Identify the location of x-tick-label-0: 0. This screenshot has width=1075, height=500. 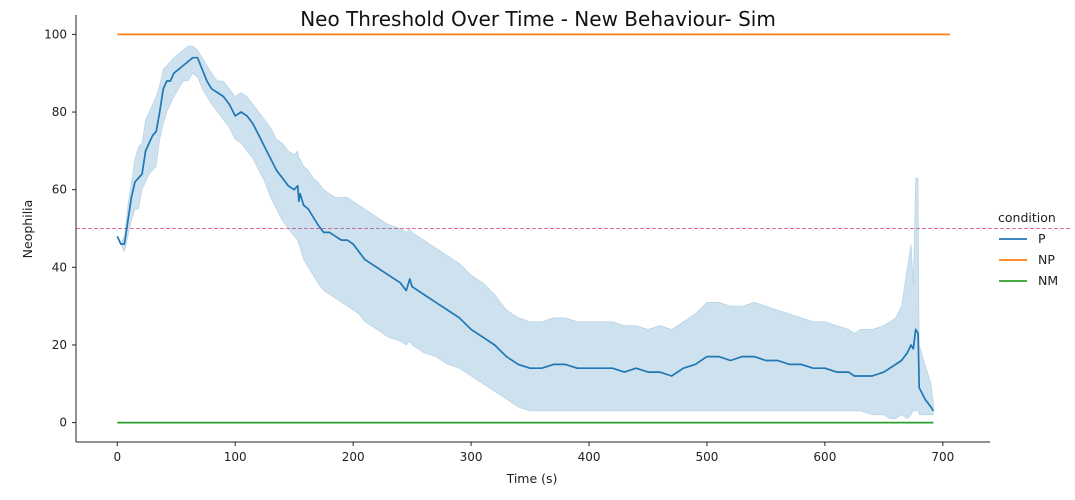
(117, 457).